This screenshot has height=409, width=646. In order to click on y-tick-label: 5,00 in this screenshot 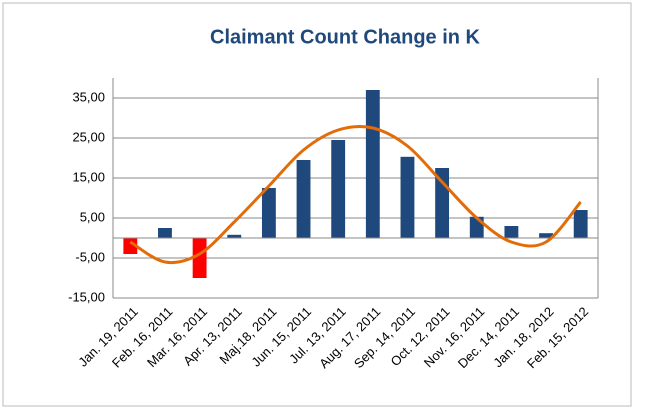, I will do `click(92, 216)`.